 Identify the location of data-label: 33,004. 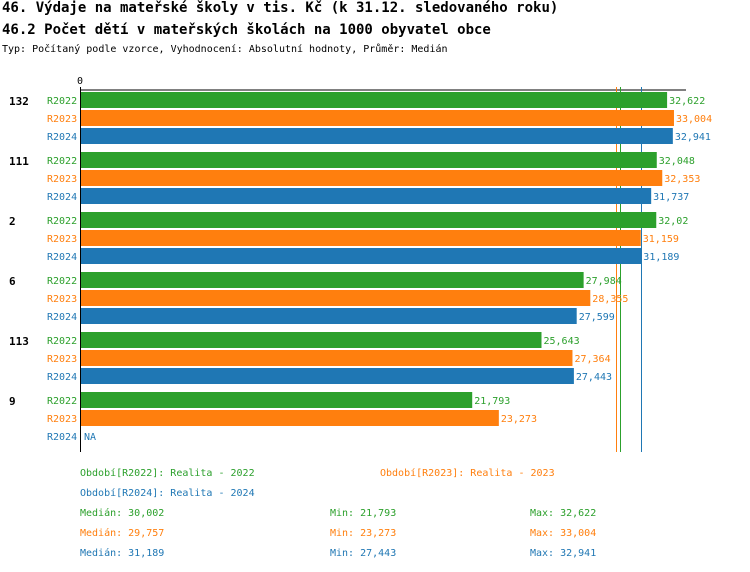
(694, 119).